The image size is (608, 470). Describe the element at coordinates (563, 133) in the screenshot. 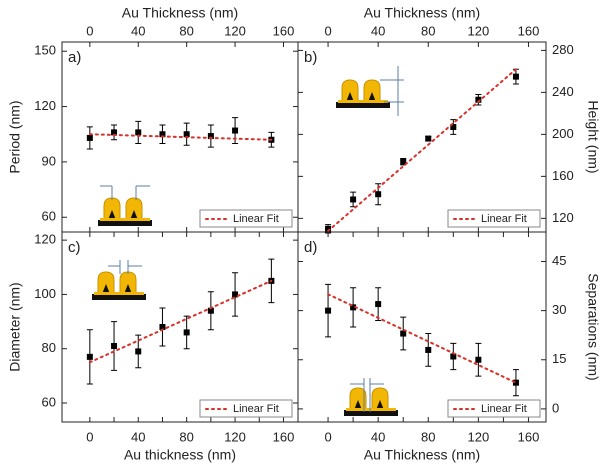

I see `y-tick-label: 200` at that location.